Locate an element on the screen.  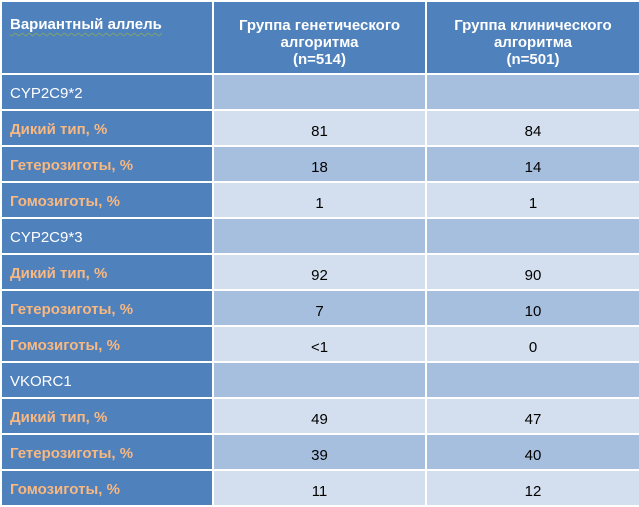
clinical-group-value: 47 is located at coordinates (532, 416).